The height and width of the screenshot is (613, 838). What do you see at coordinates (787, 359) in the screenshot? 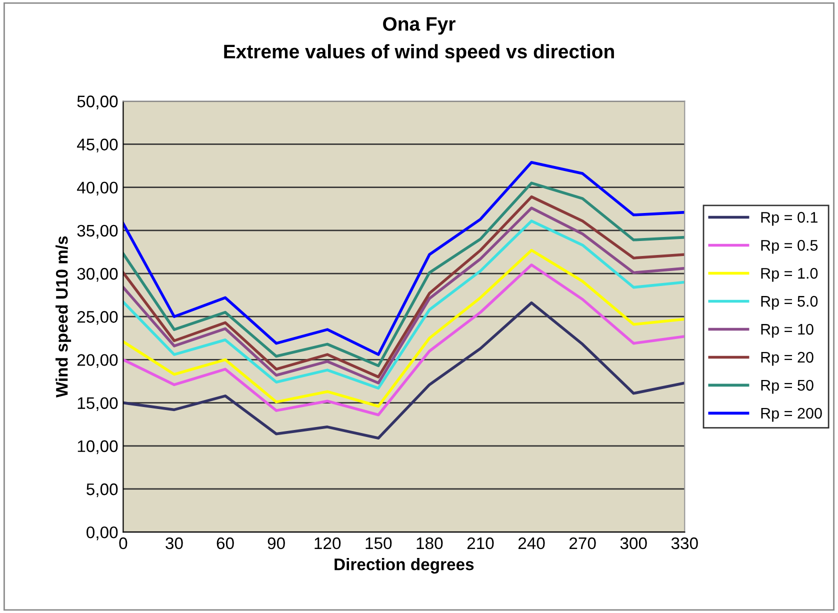
I see `legend-label: Rp = 20` at bounding box center [787, 359].